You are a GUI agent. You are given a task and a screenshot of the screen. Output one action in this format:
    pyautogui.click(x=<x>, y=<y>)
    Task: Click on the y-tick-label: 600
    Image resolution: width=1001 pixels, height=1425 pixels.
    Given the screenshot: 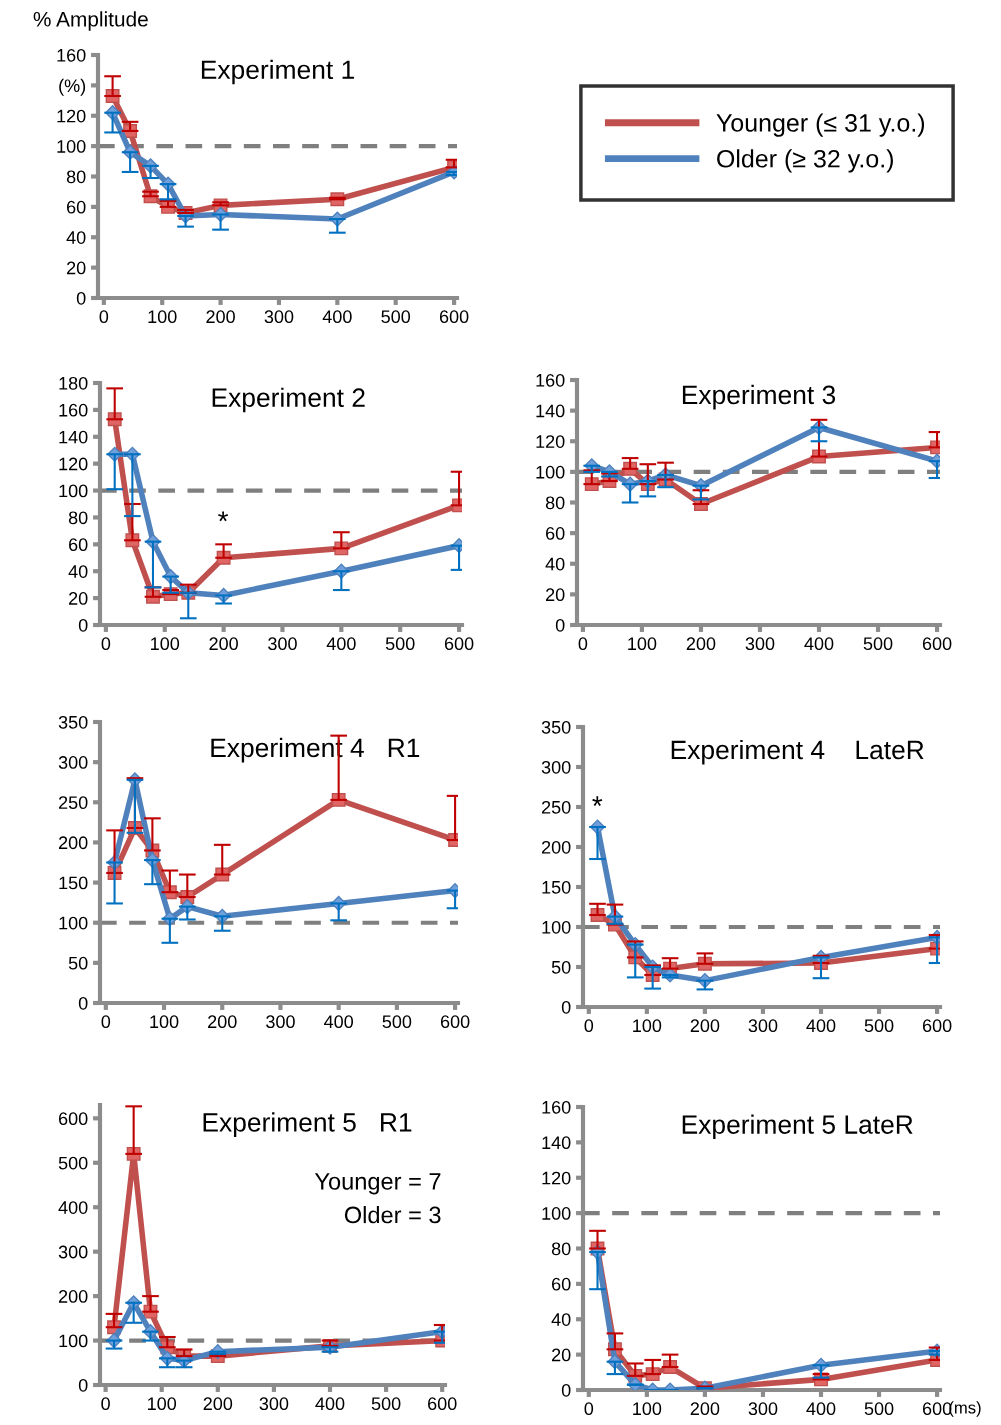 What is the action you would take?
    pyautogui.click(x=73, y=1119)
    